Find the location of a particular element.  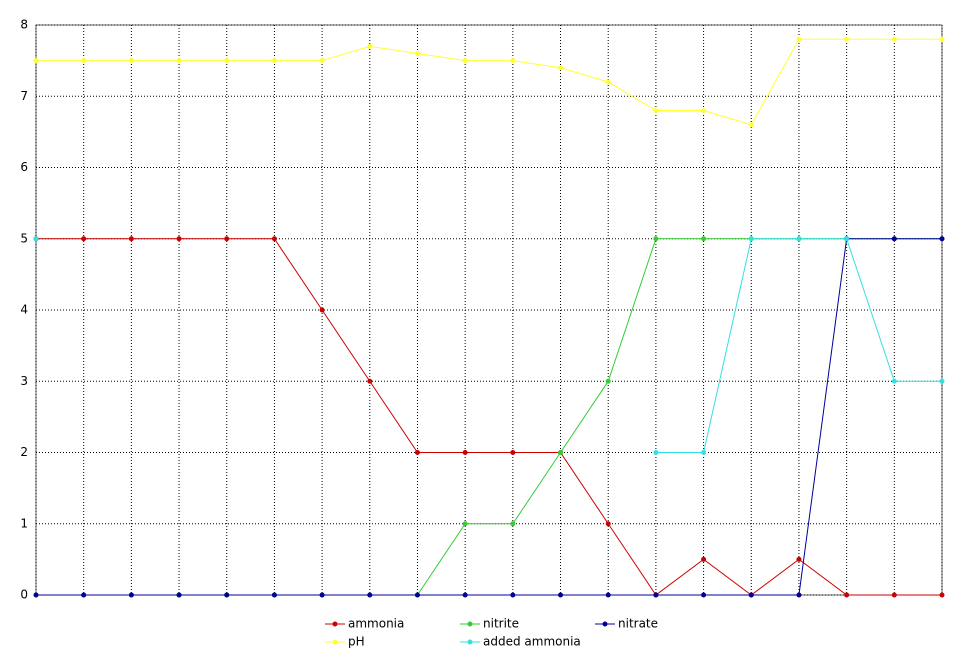

legend-label: ammonia is located at coordinates (376, 624).